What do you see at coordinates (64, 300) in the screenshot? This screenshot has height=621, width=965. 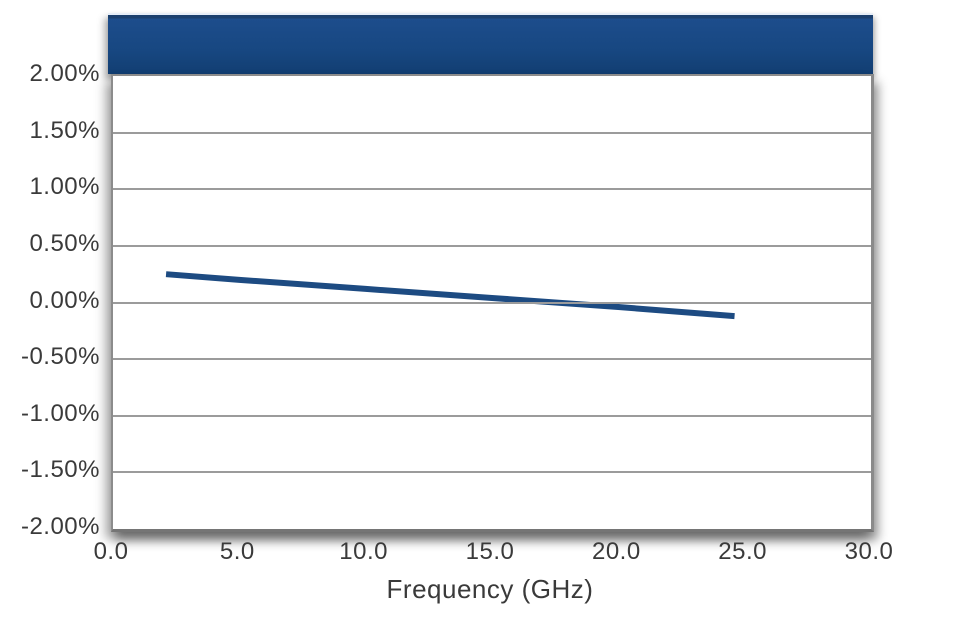 I see `y-tick-label: 0.00%` at bounding box center [64, 300].